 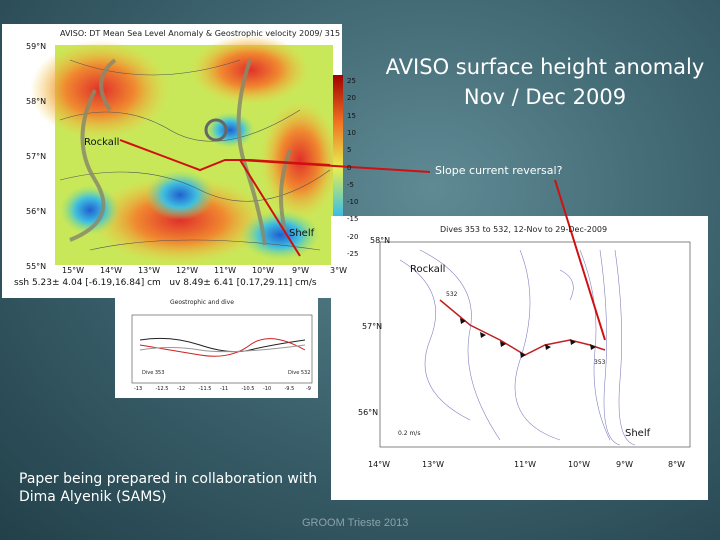 What do you see at coordinates (452, 294) in the screenshot?
I see `start-dive: 532` at bounding box center [452, 294].